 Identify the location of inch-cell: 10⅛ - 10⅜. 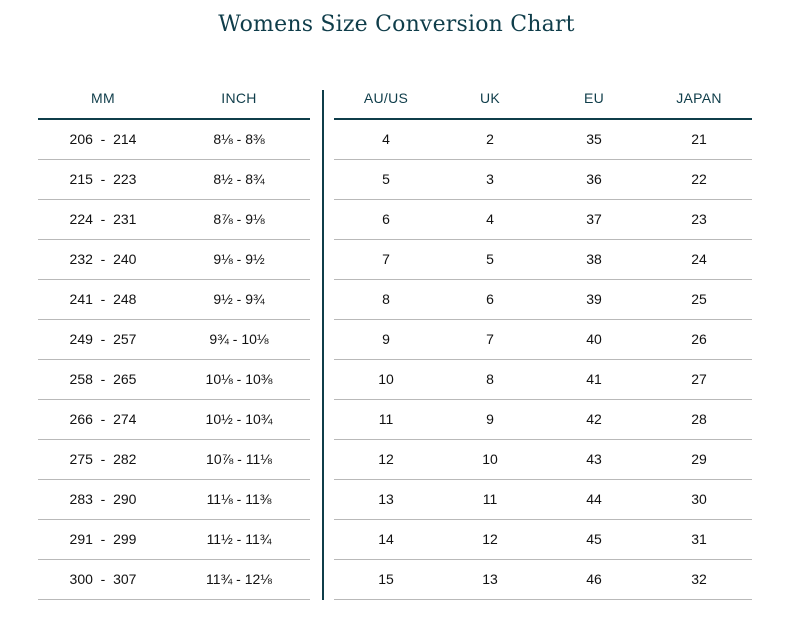
(239, 380).